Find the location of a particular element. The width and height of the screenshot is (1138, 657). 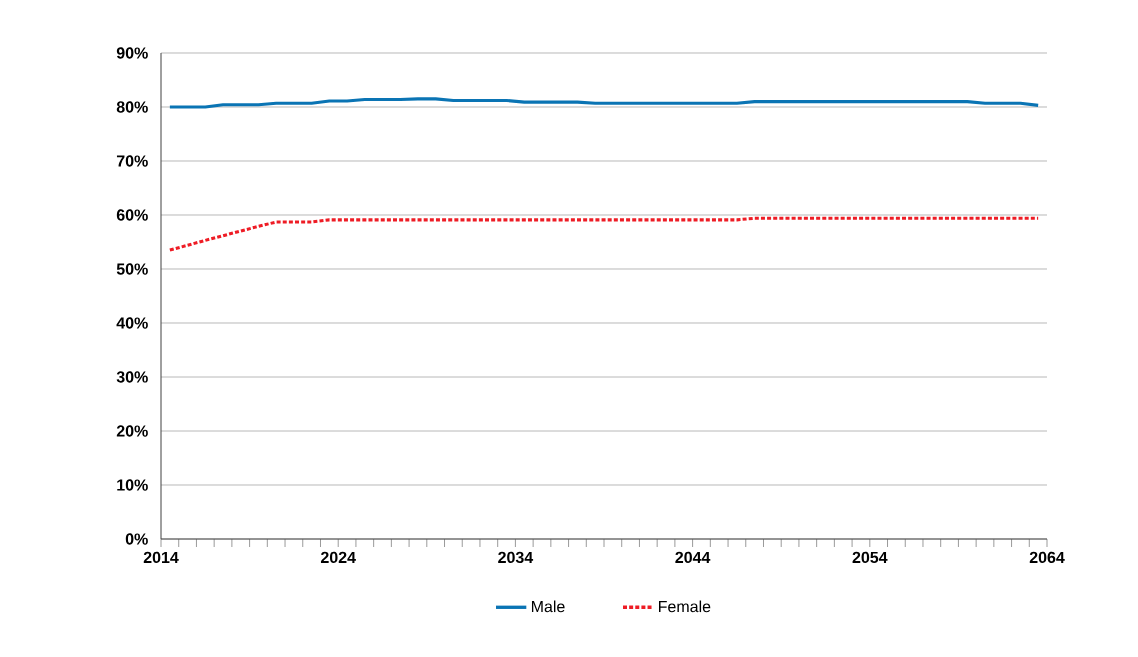

x-tick-label: 2044 is located at coordinates (693, 557).